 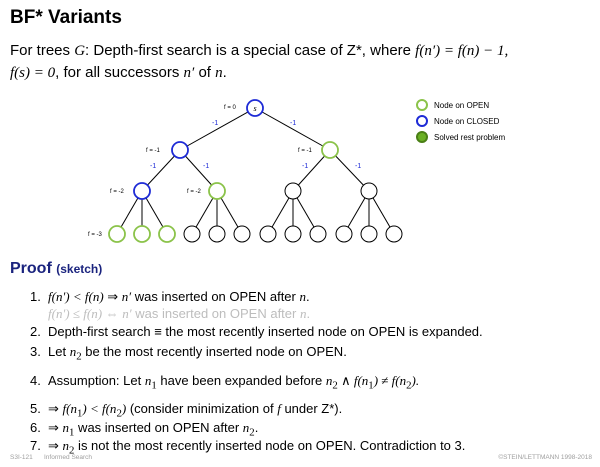 I want to click on legend-item-open: Node on OPEN, so click(x=460, y=105).